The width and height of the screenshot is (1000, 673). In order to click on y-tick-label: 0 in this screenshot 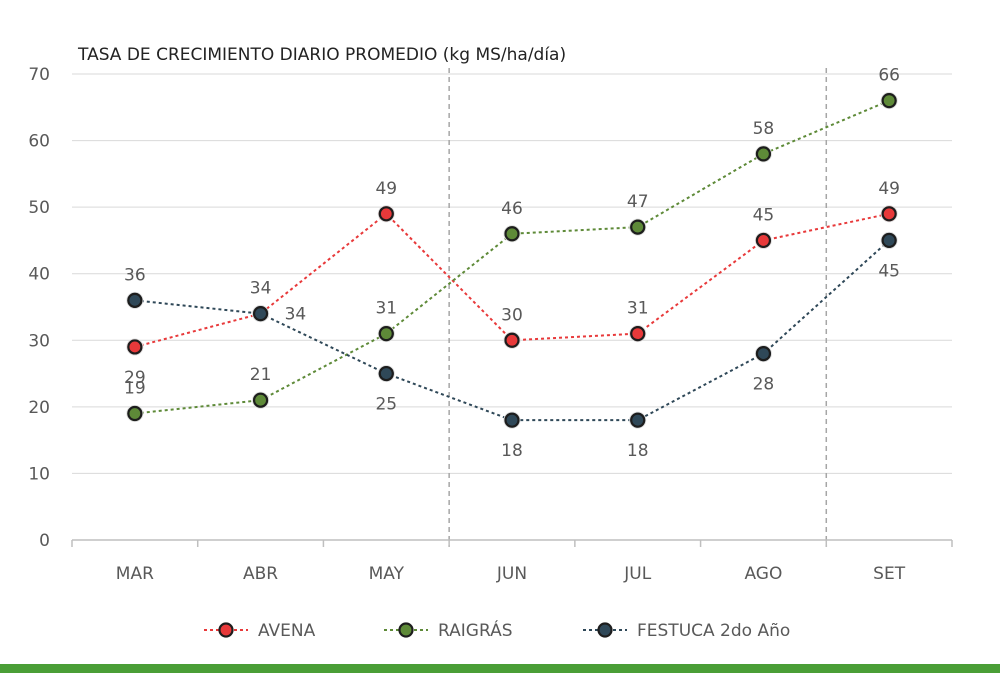, I will do `click(44, 541)`.